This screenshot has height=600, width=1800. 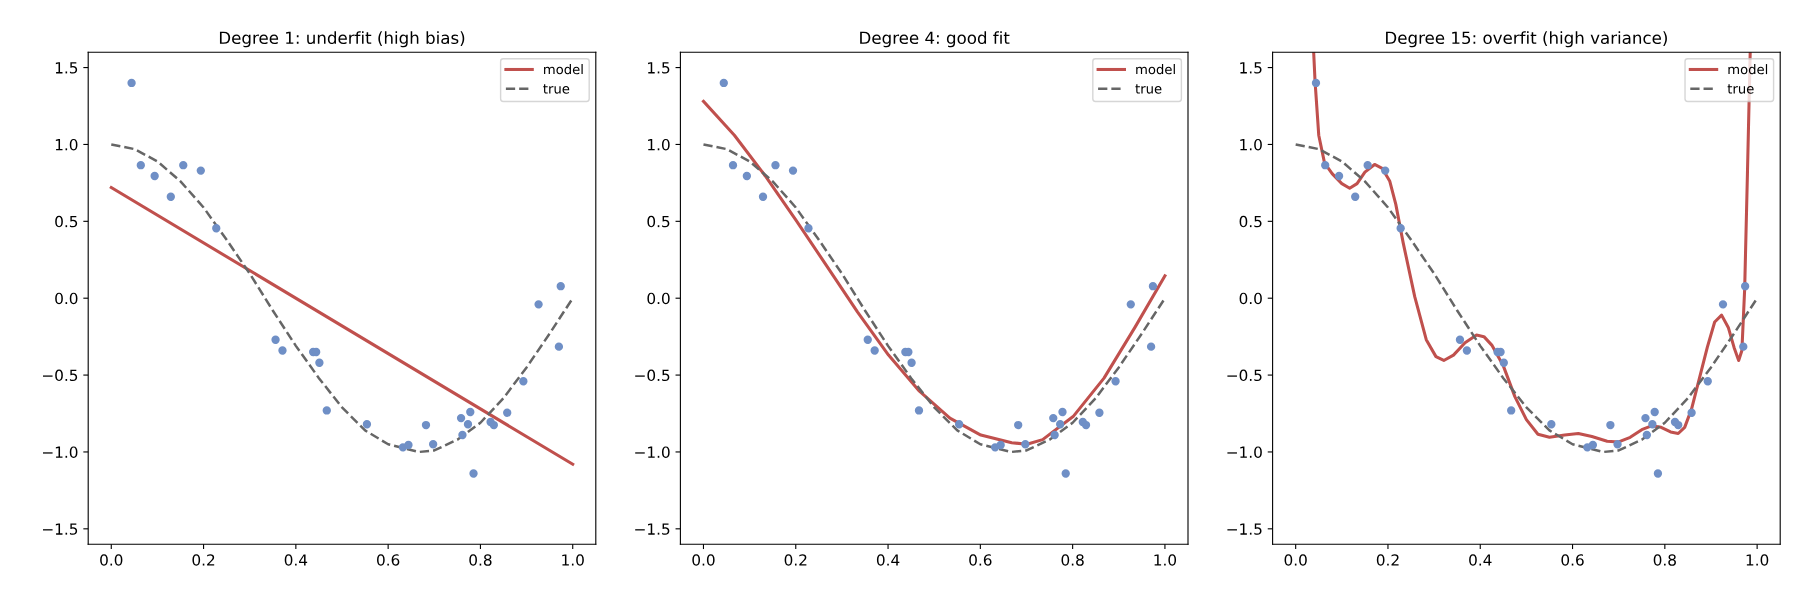 I want to click on chart-title: Degree 1: underfit (high bias), so click(x=342, y=39).